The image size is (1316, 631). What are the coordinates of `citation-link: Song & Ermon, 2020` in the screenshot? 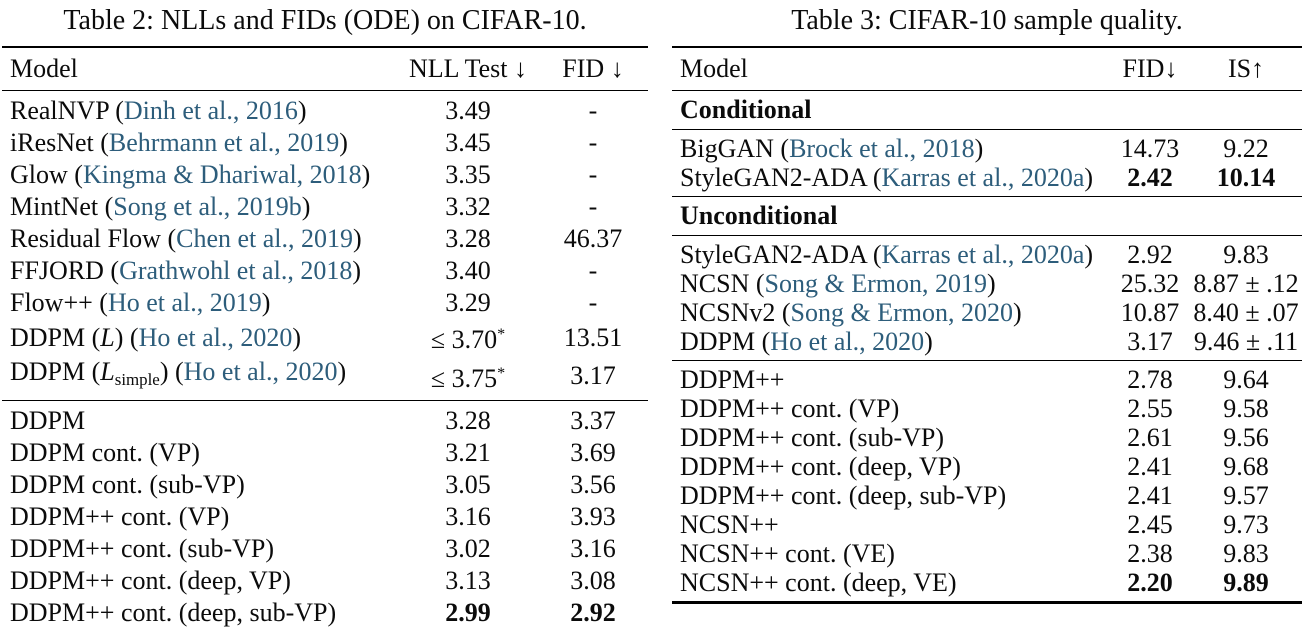 It's located at (901, 312).